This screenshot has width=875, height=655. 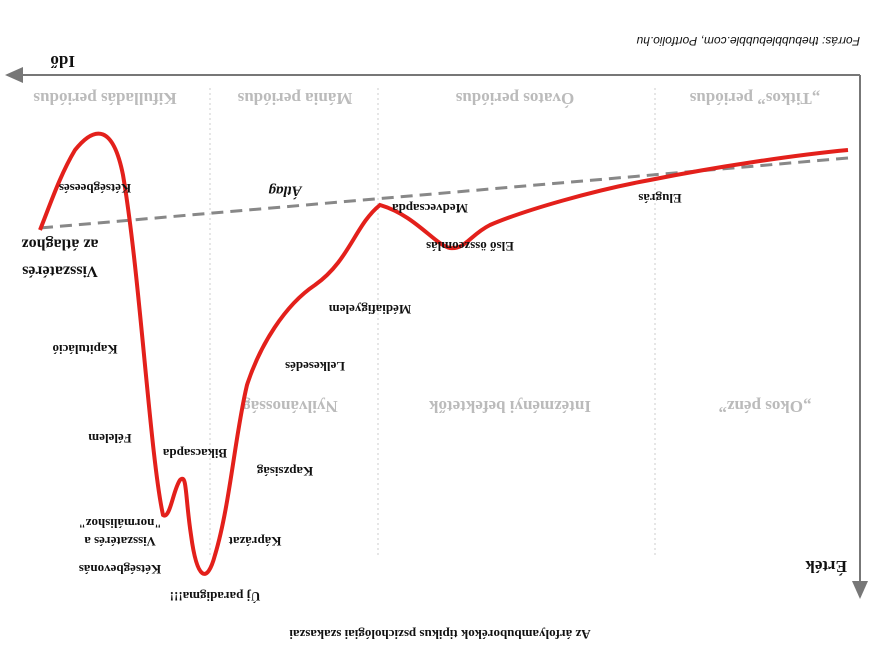 I want to click on curve-label: Kétségbevonás, so click(x=120, y=569).